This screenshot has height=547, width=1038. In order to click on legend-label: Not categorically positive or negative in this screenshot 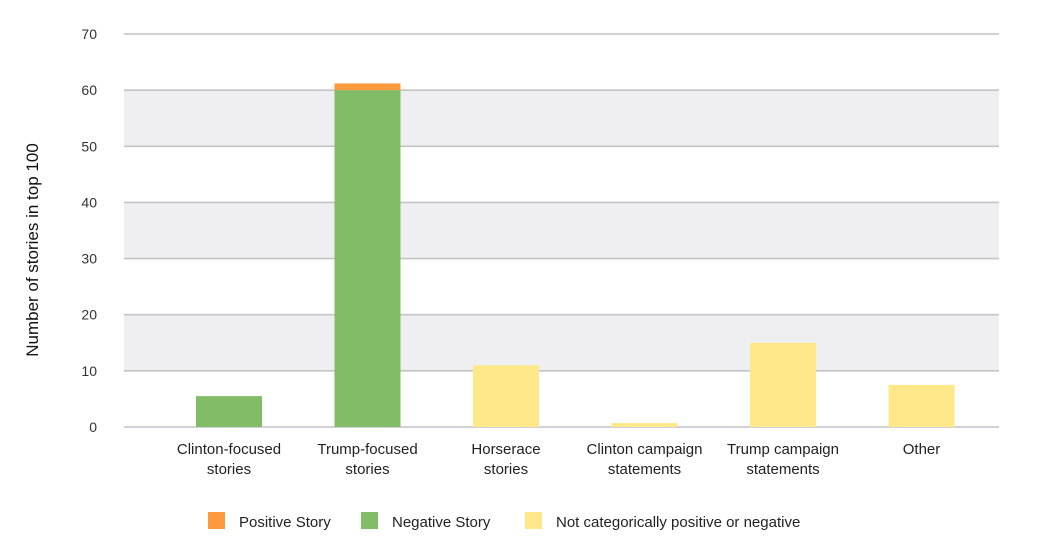, I will do `click(678, 522)`.